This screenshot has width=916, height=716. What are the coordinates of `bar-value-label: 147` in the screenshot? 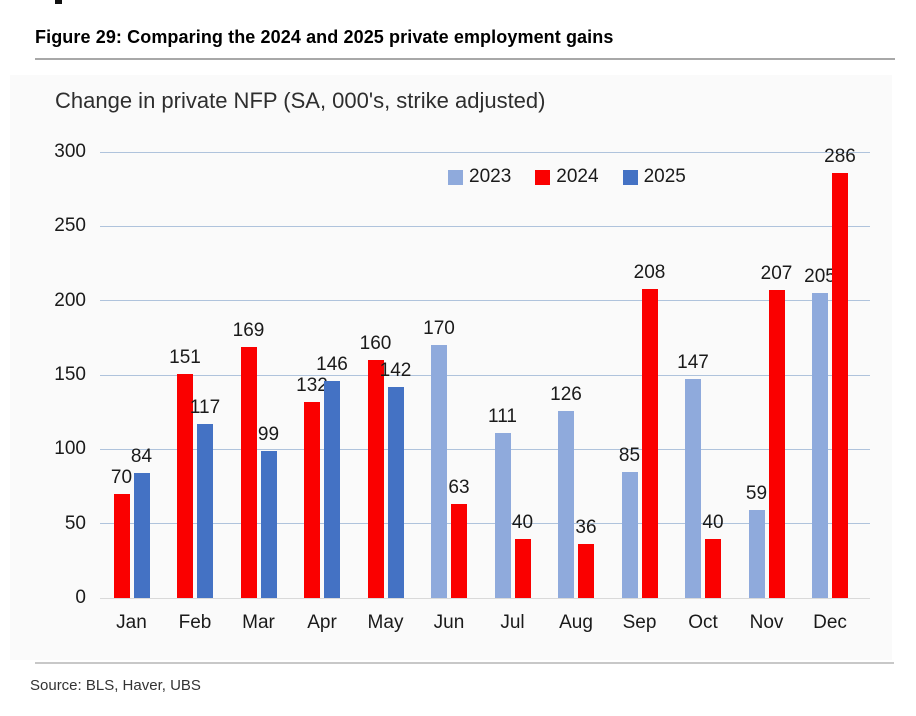 It's located at (693, 363).